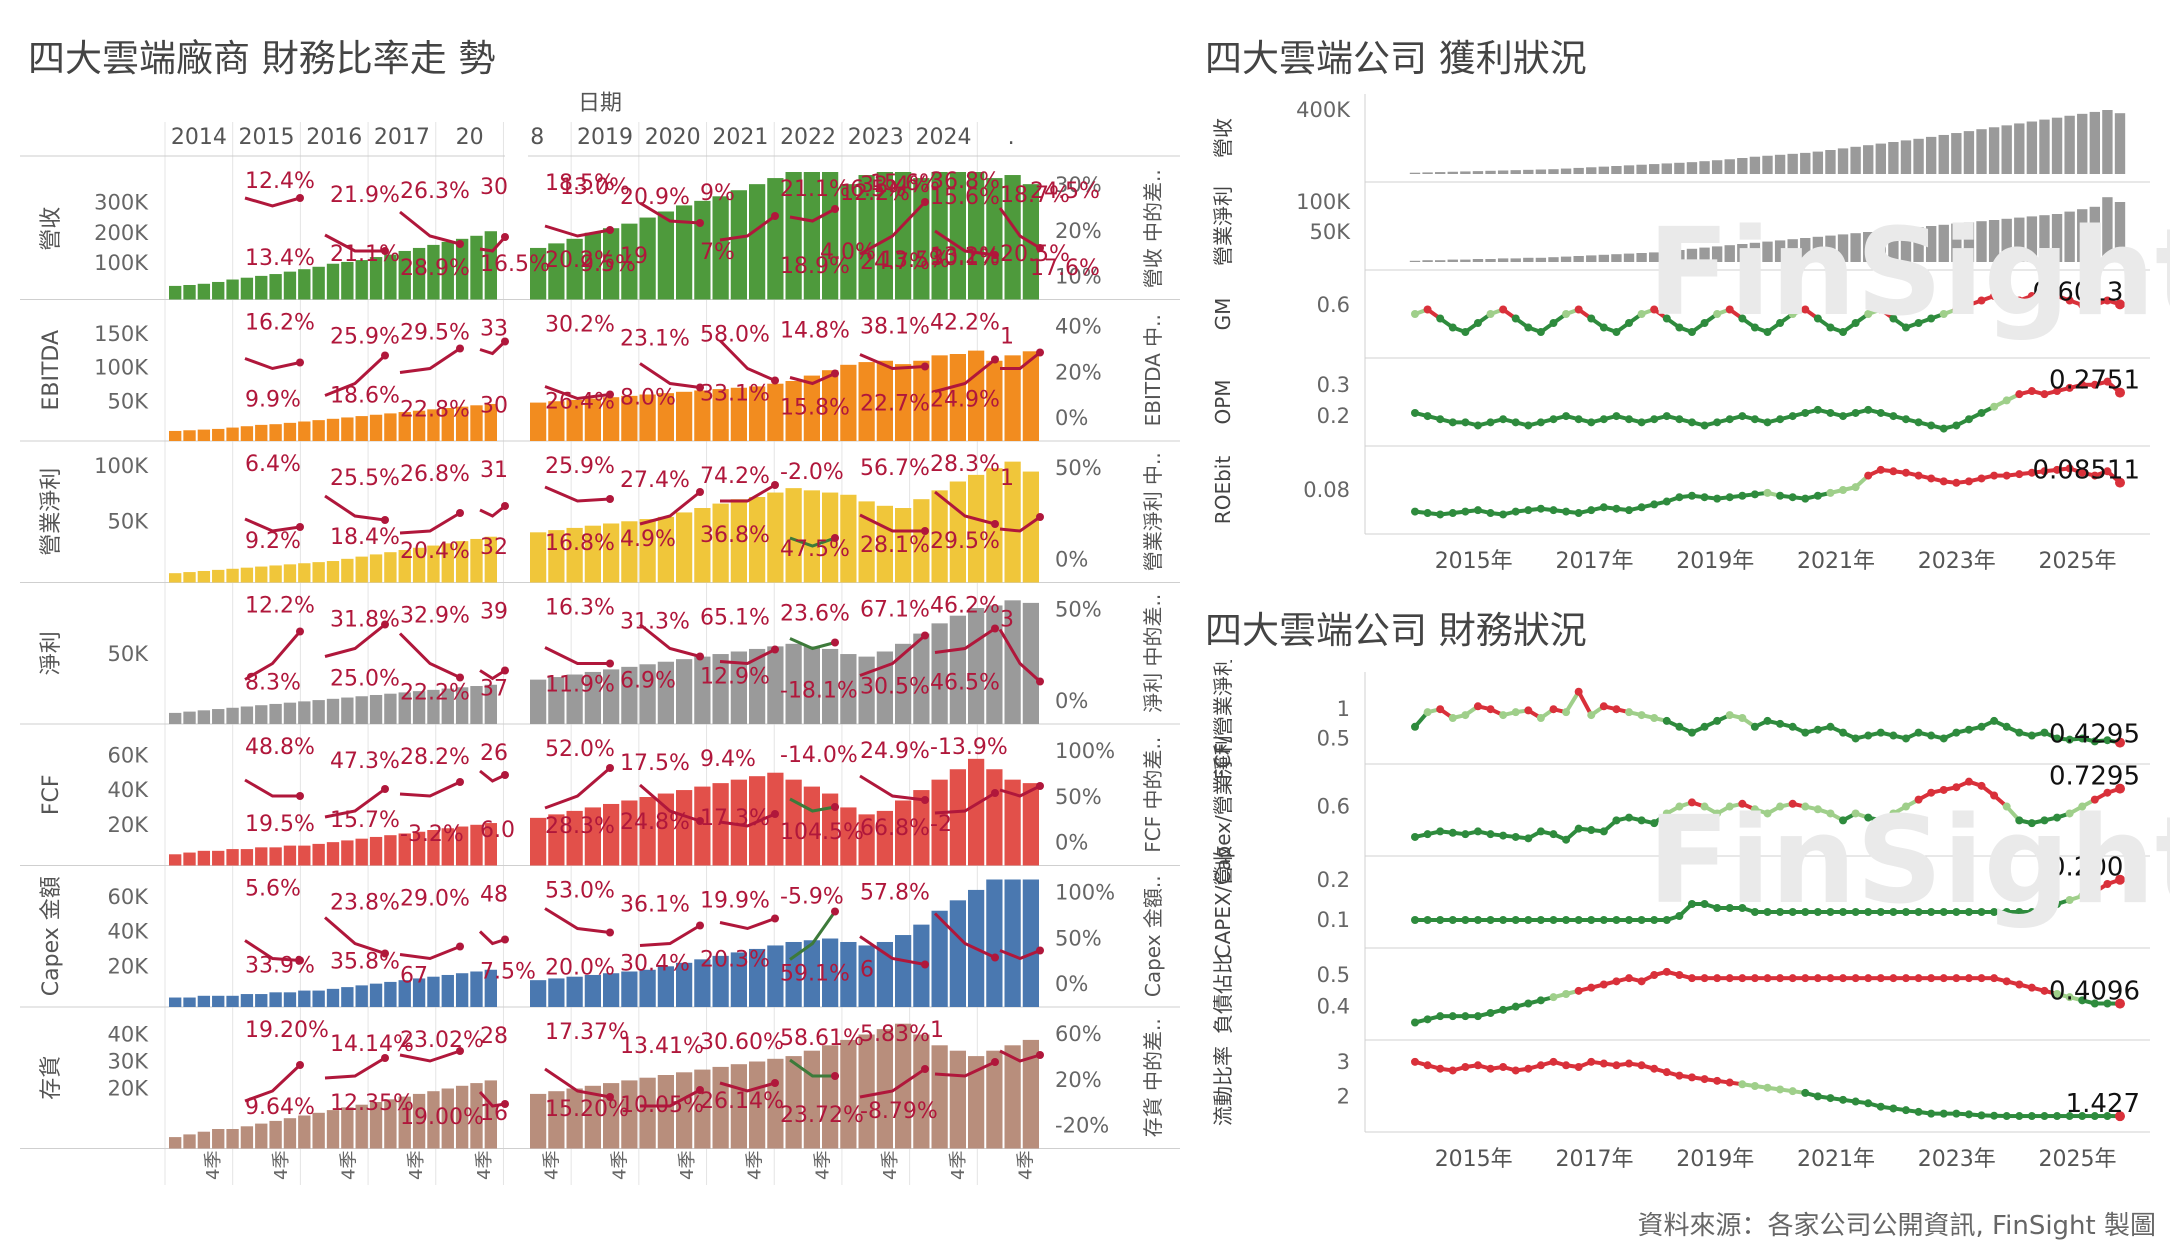 This screenshot has width=2184, height=1258. Describe the element at coordinates (580, 685) in the screenshot. I see `data-label: 11.9%` at that location.